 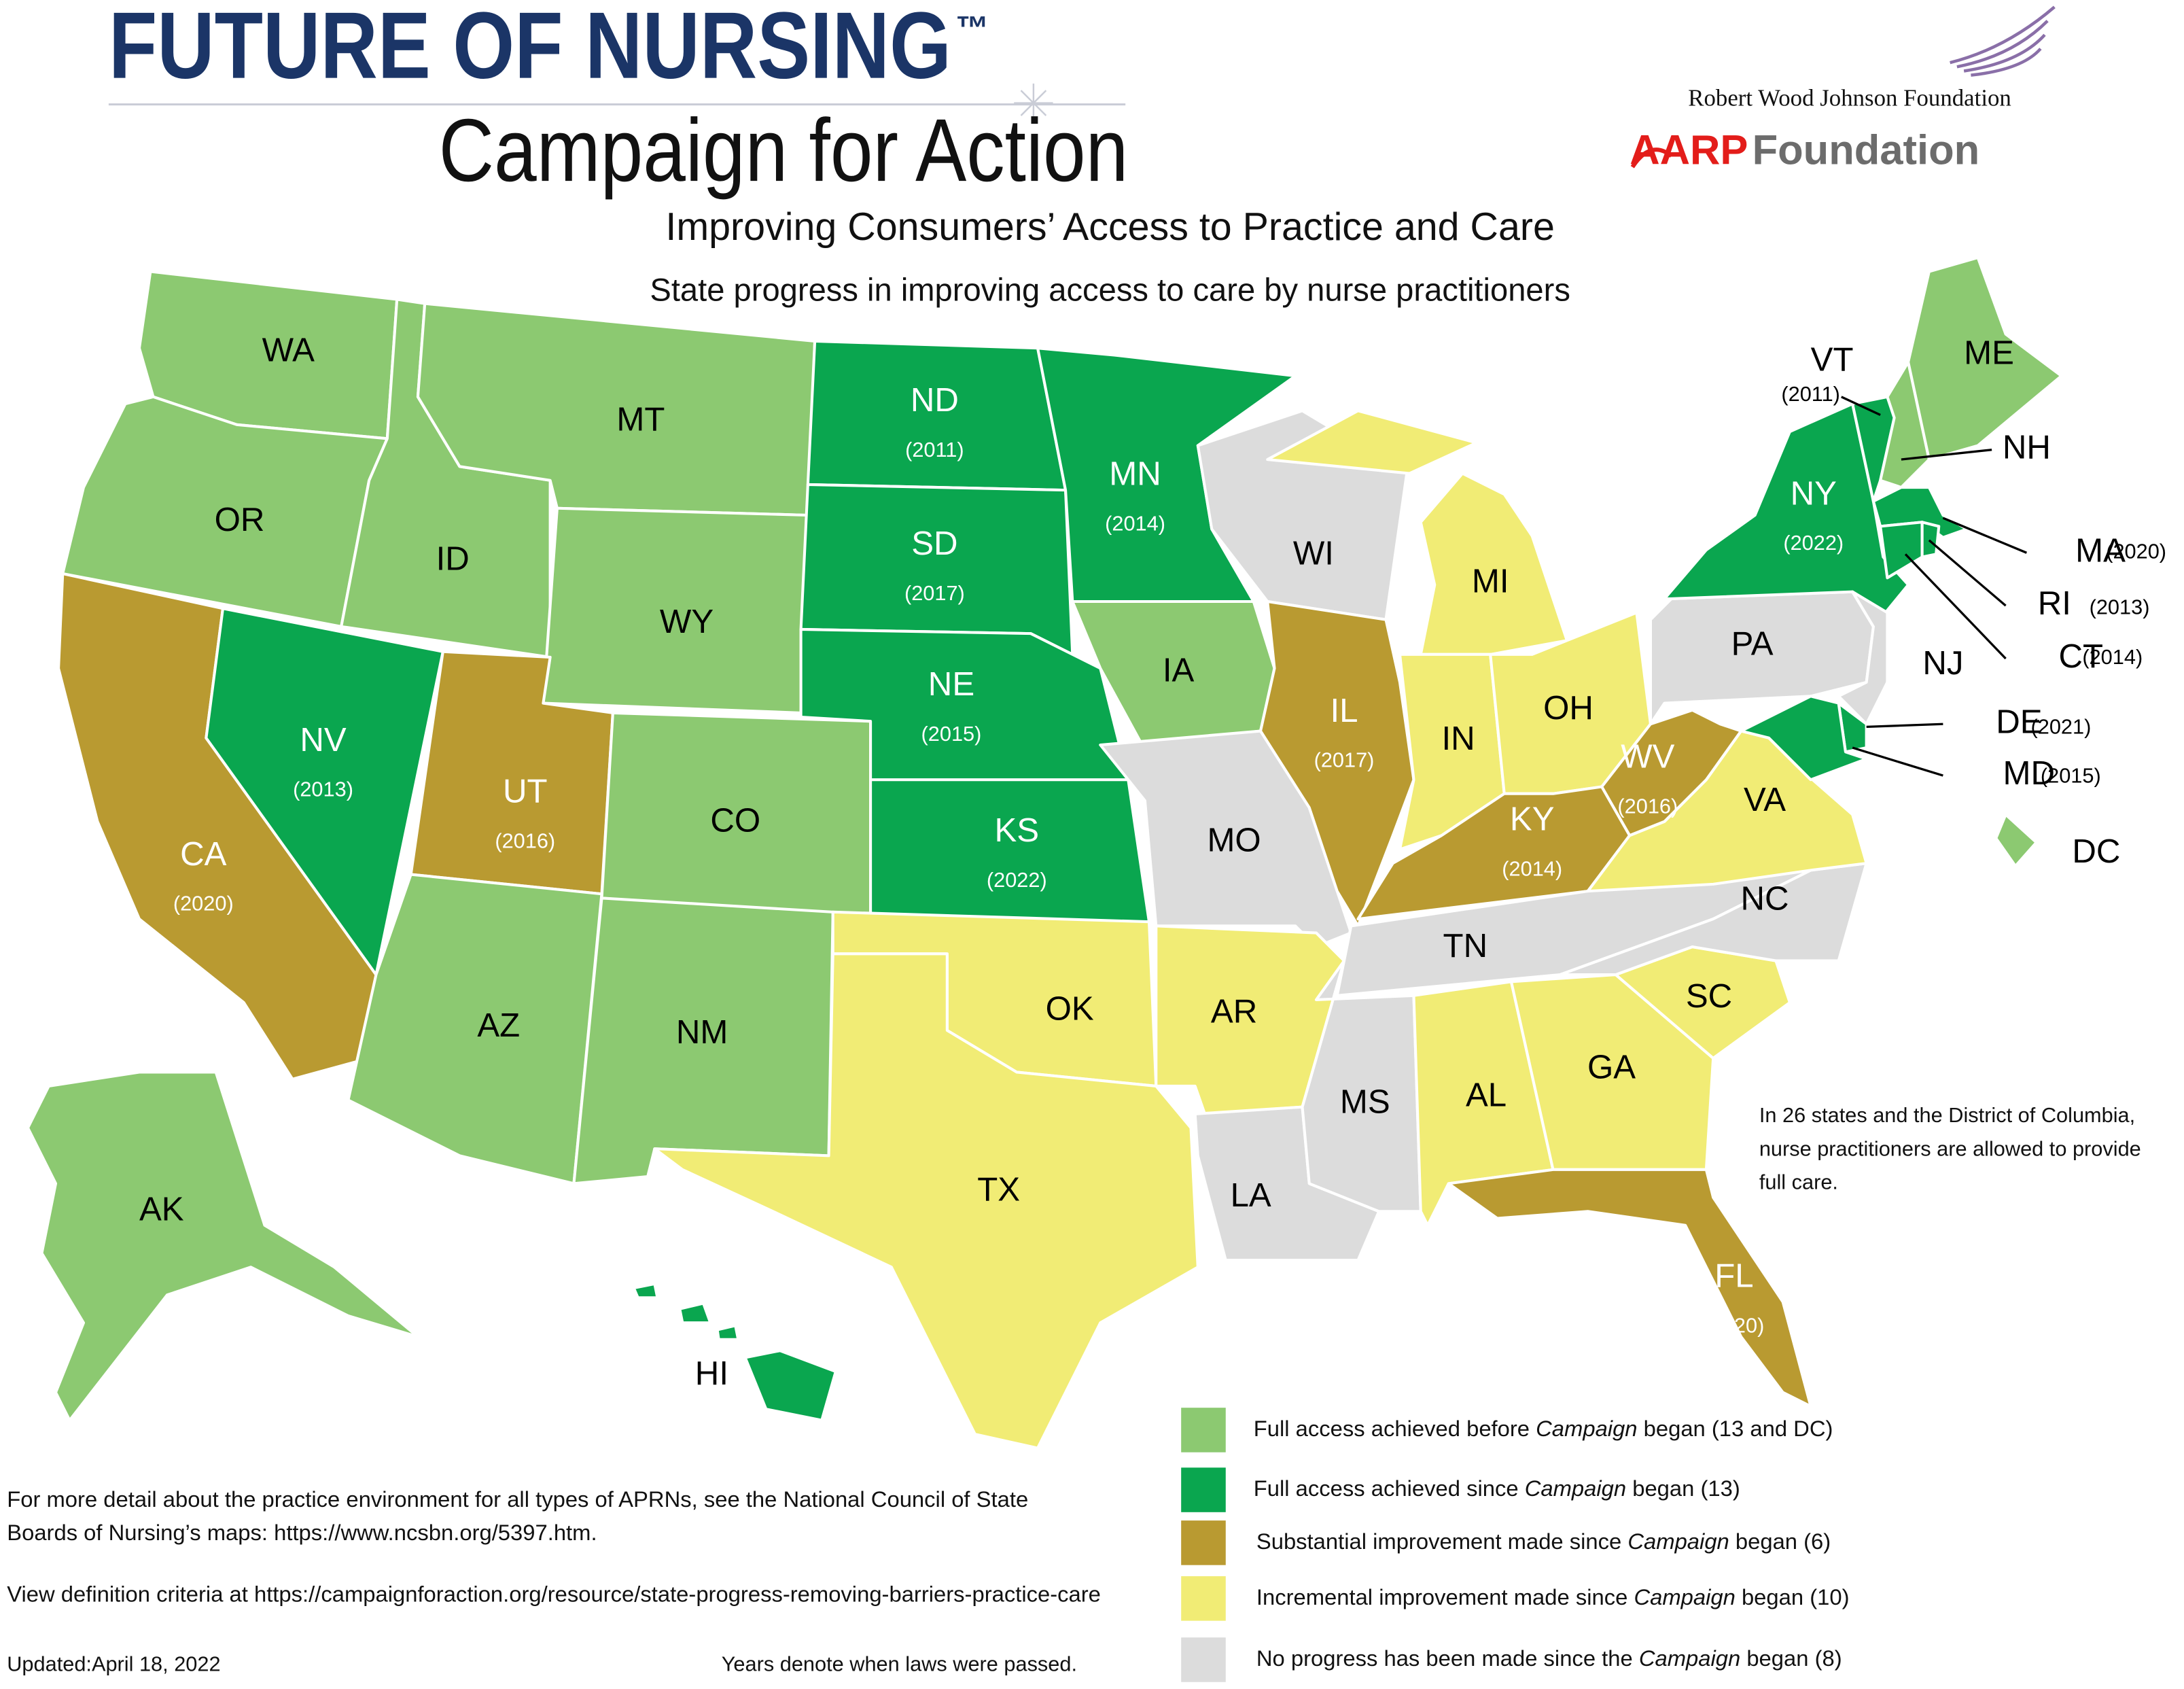 I want to click on state-abbr: ME, so click(x=1989, y=352).